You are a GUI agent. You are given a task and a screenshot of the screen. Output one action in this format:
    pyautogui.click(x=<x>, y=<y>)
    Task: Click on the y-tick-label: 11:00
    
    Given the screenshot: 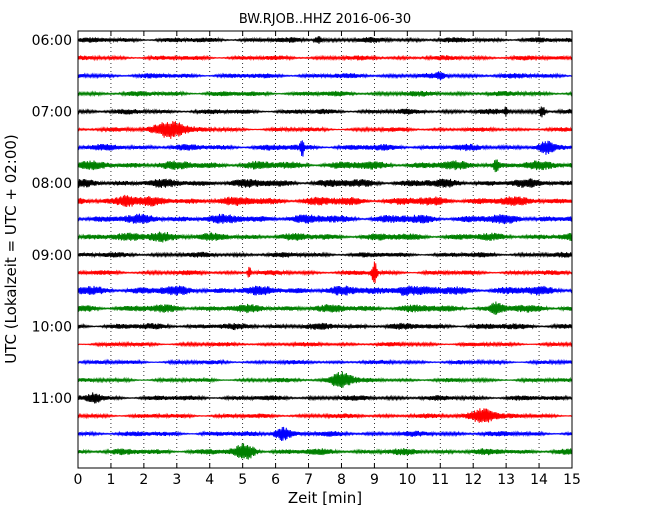 What is the action you would take?
    pyautogui.click(x=52, y=399)
    